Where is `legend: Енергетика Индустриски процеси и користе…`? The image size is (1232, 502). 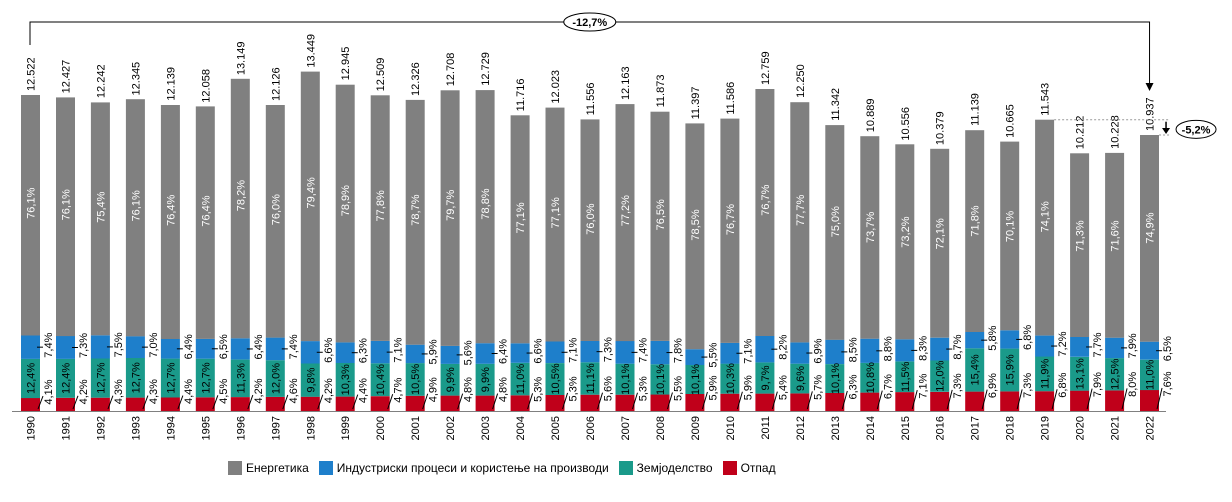
legend: Енергетика Индустриски процеси и користе… is located at coordinates (507, 468).